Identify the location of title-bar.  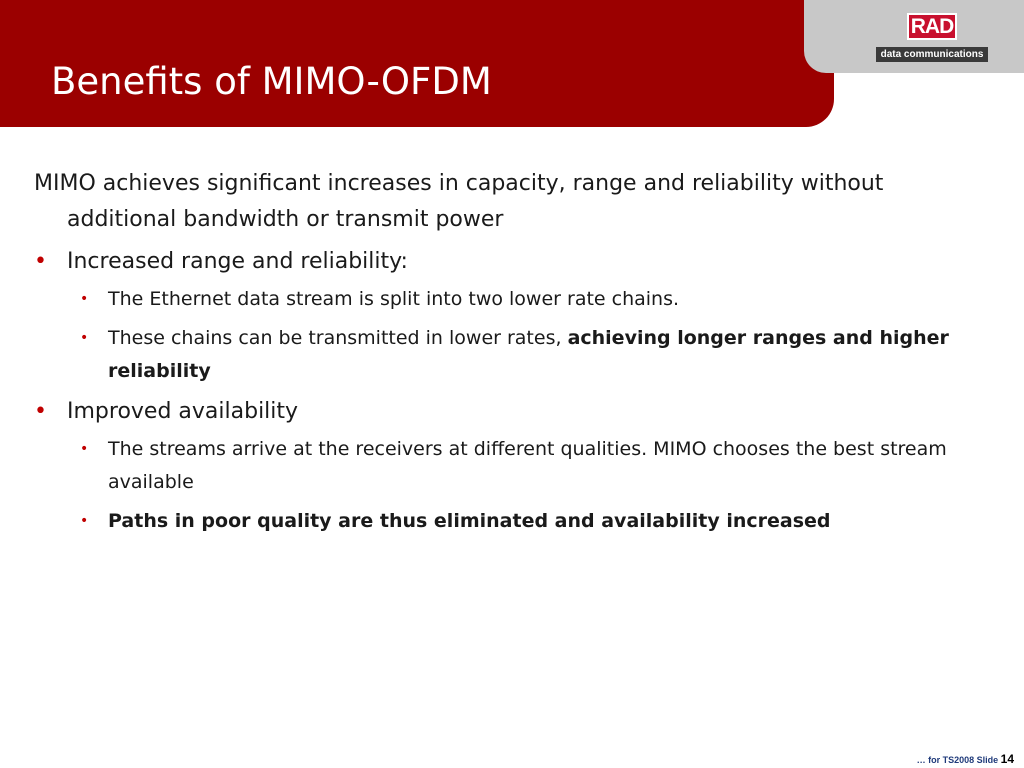
(417, 63).